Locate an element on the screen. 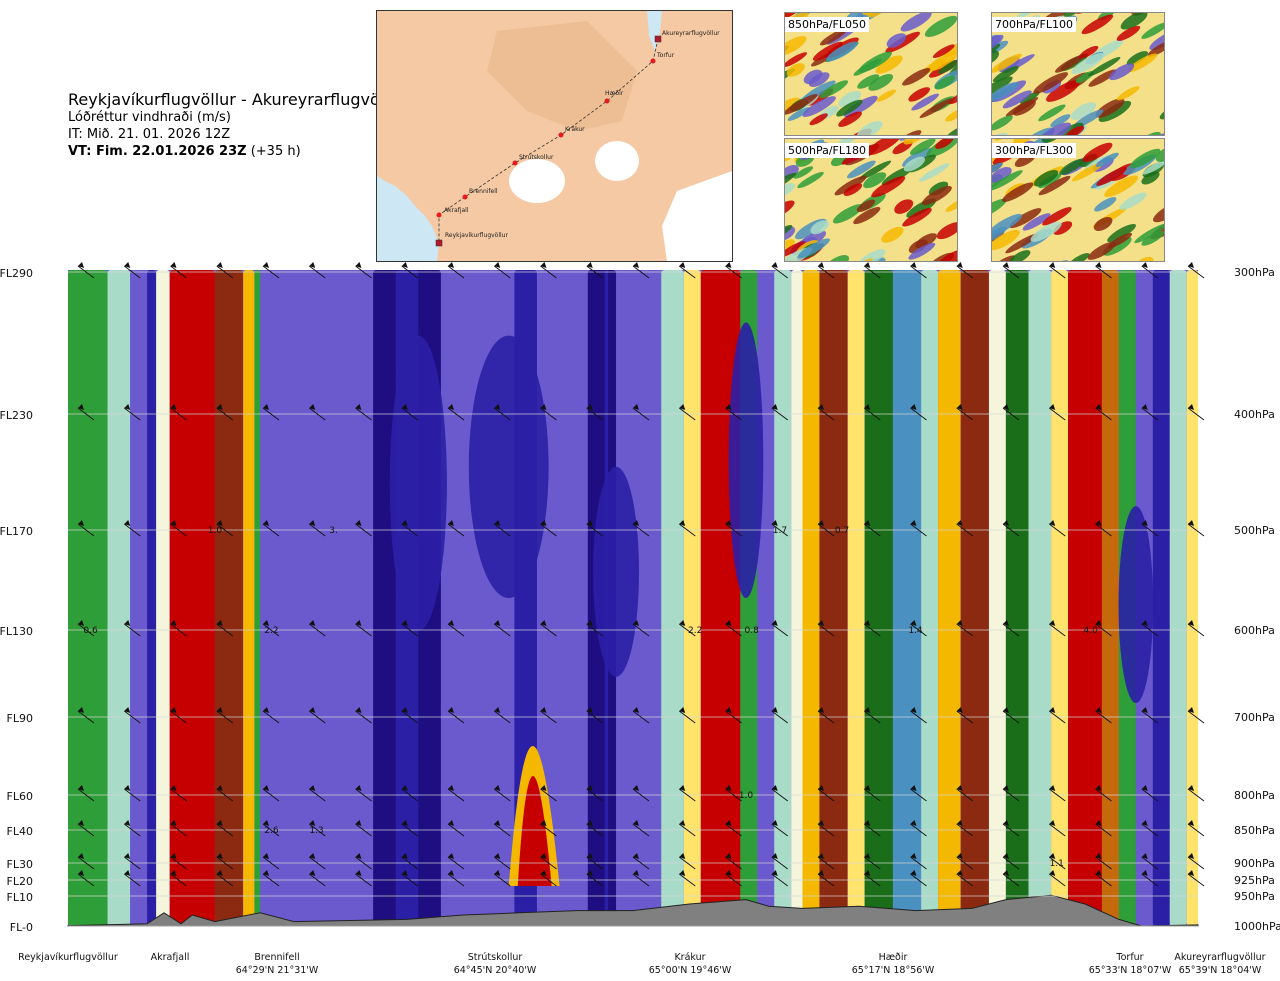 This screenshot has width=1280, height=981. airport-marker is located at coordinates (658, 39).